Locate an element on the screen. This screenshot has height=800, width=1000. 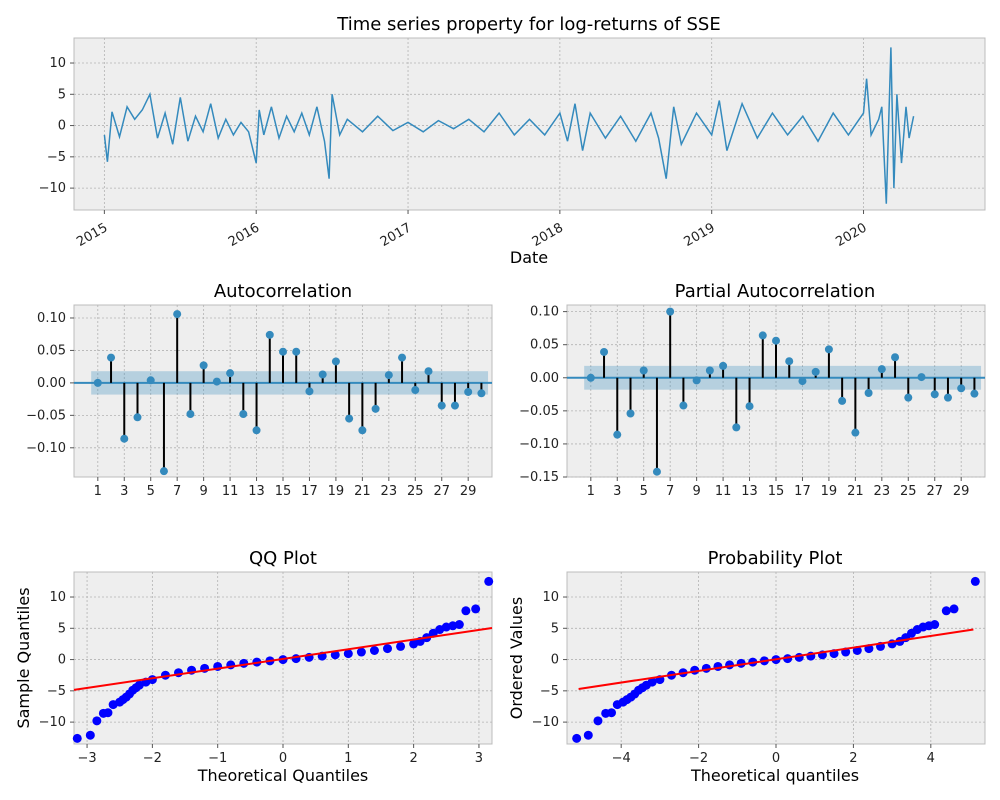
acf-stems is located at coordinates (289, 393).